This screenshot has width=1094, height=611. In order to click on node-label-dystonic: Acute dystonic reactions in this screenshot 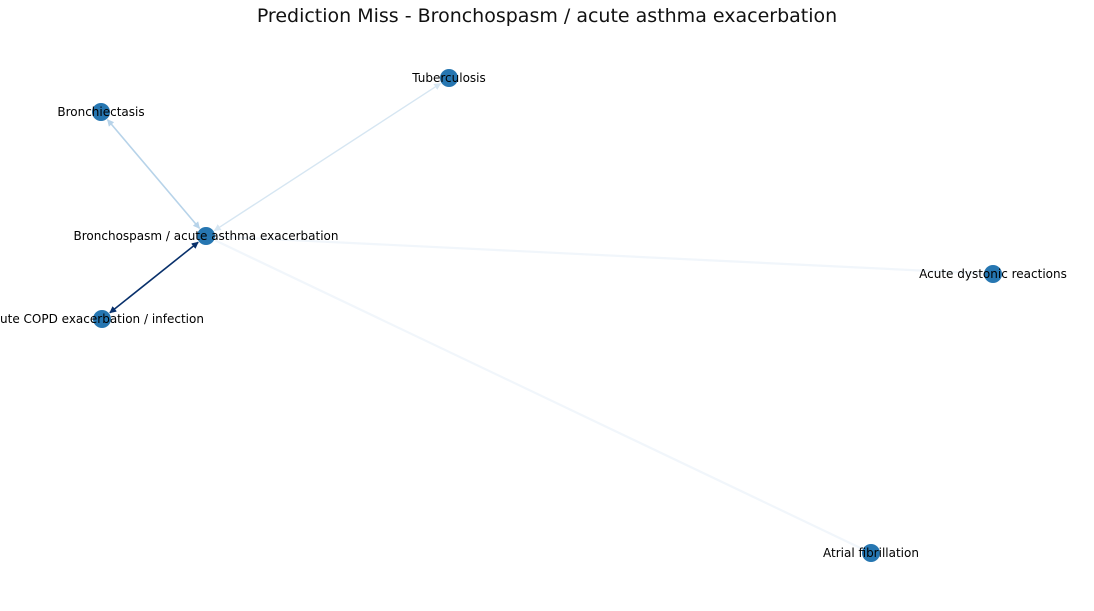, I will do `click(993, 274)`.